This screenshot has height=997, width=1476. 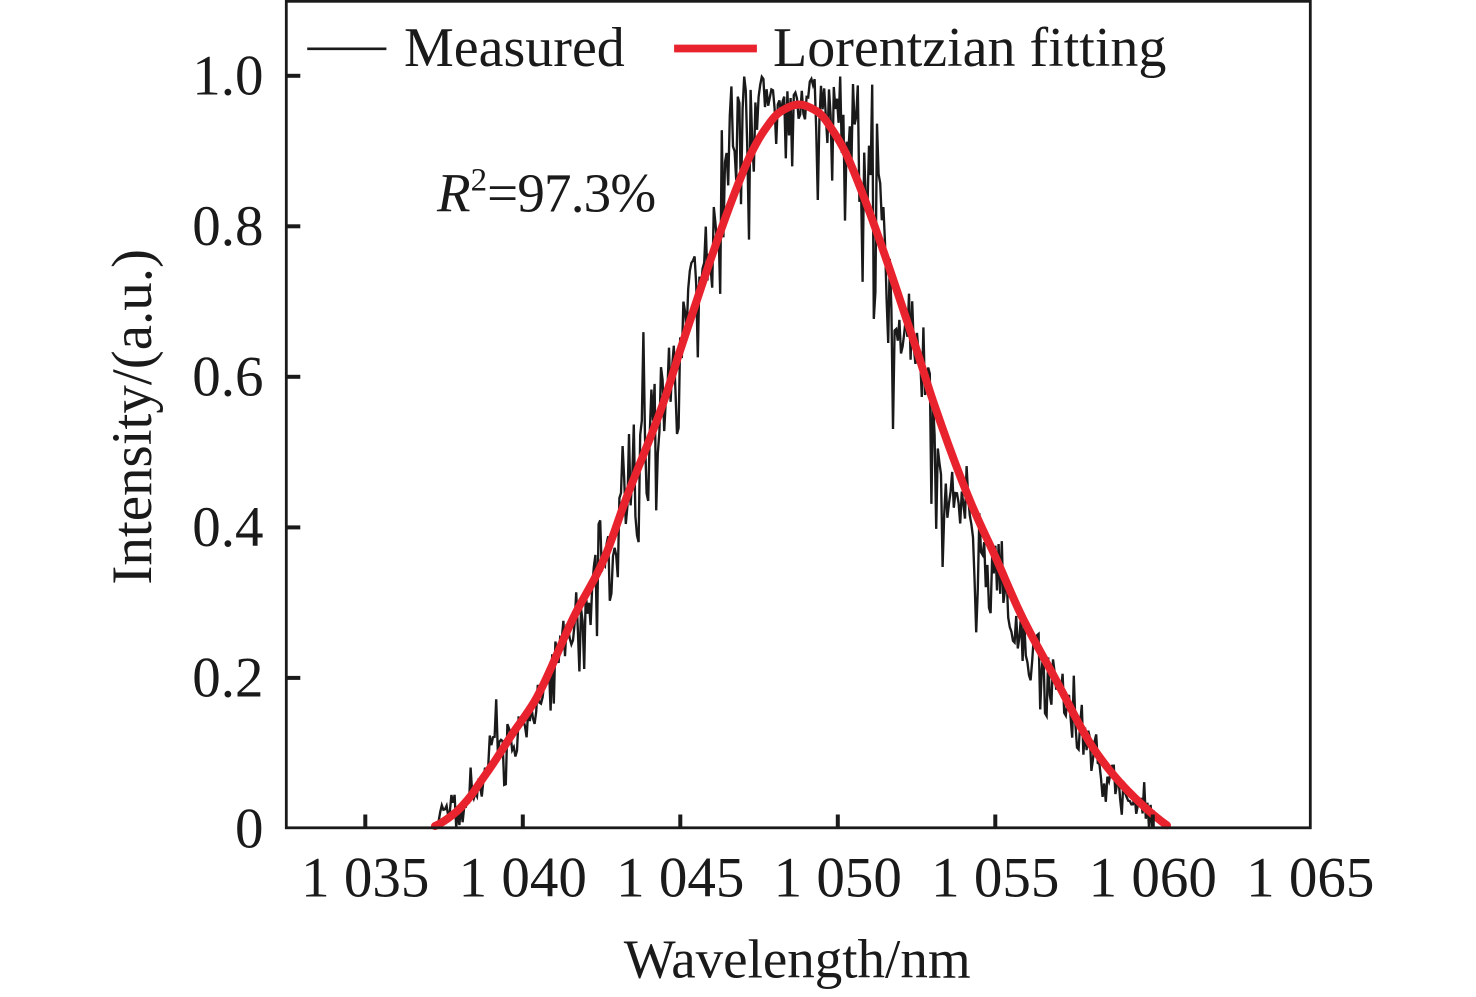 I want to click on svg-text: 0.2, so click(x=227, y=678).